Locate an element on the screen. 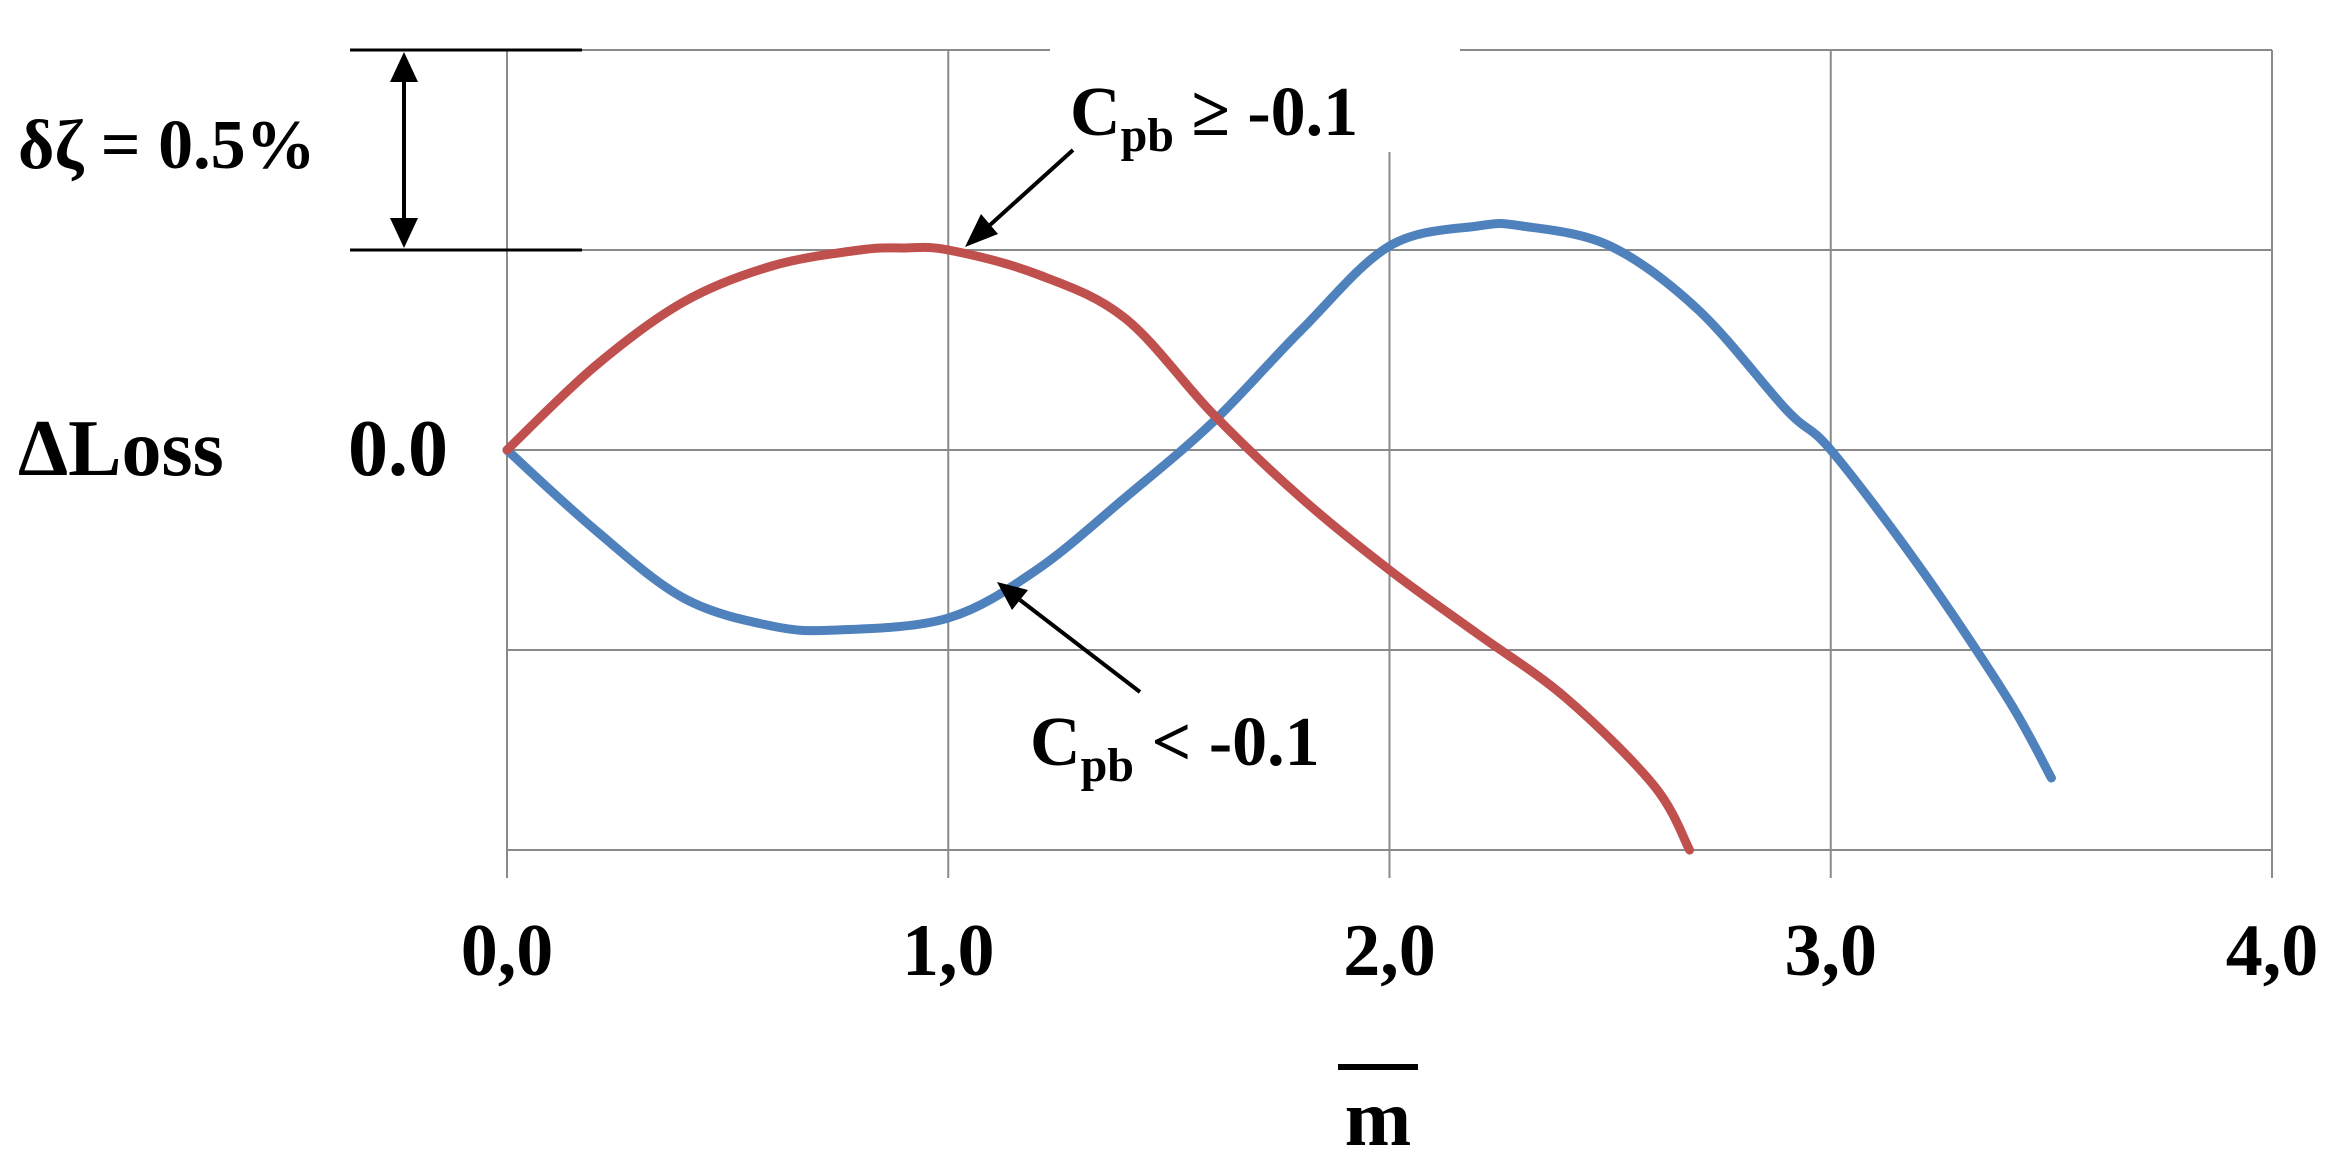 Image resolution: width=2338 pixels, height=1162 pixels. x-axis-label-group: m is located at coordinates (1378, 1113).